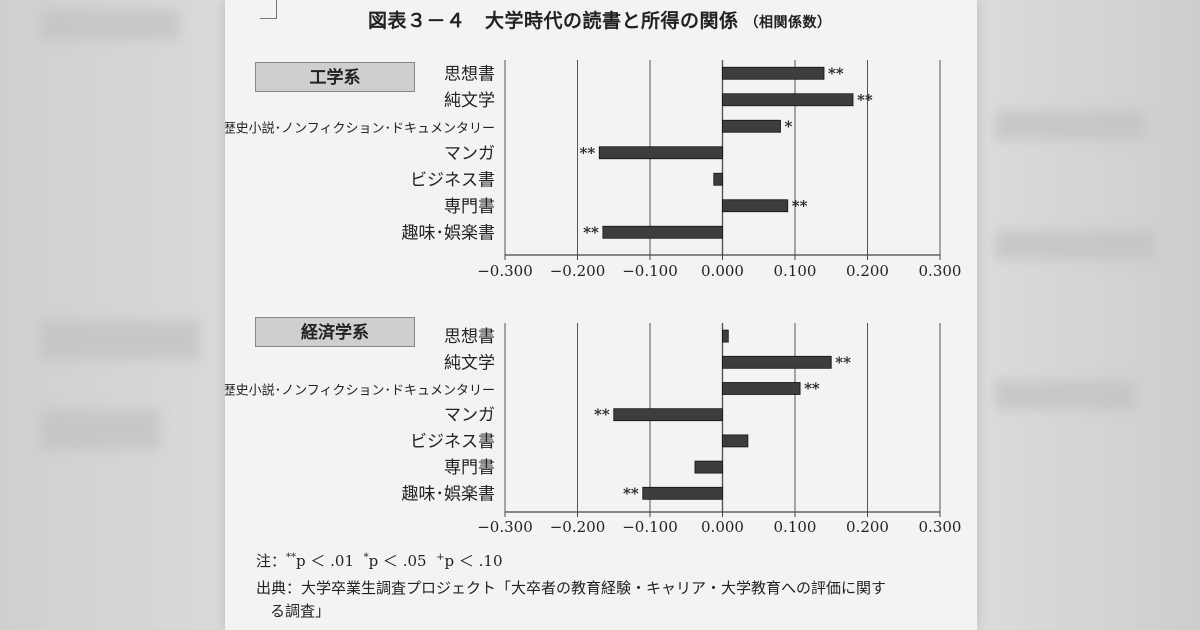  Describe the element at coordinates (553, 21) in the screenshot. I see `figure-title-text: 図表３－４ 大学時代の読書と所得の関係` at that location.